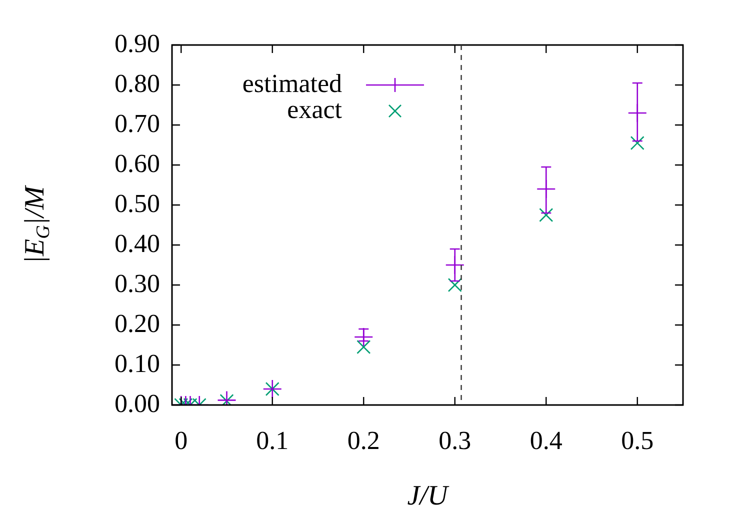 This screenshot has height=525, width=750. Describe the element at coordinates (137, 203) in the screenshot. I see `y-tick-label: 0.50` at that location.